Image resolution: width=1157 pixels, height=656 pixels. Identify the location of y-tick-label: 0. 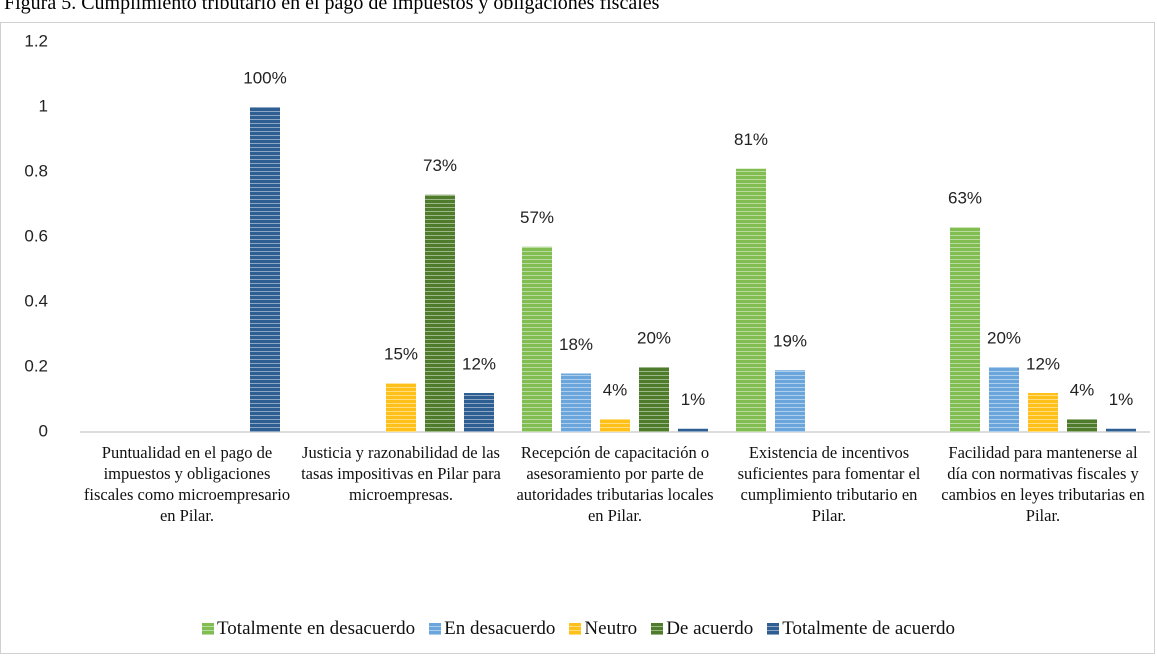
(43, 430).